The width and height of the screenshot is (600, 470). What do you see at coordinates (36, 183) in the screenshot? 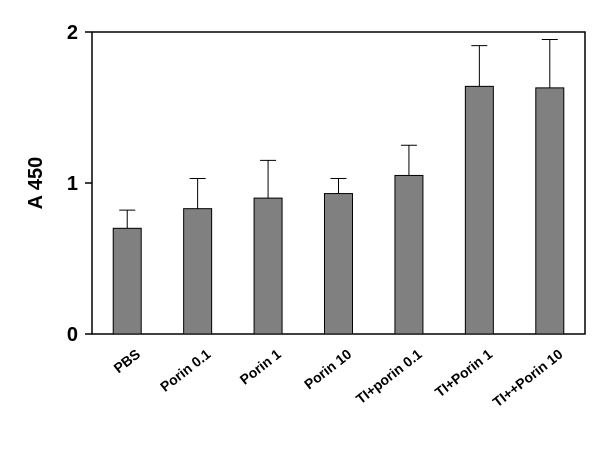
I see `y-axis-title: A 450` at bounding box center [36, 183].